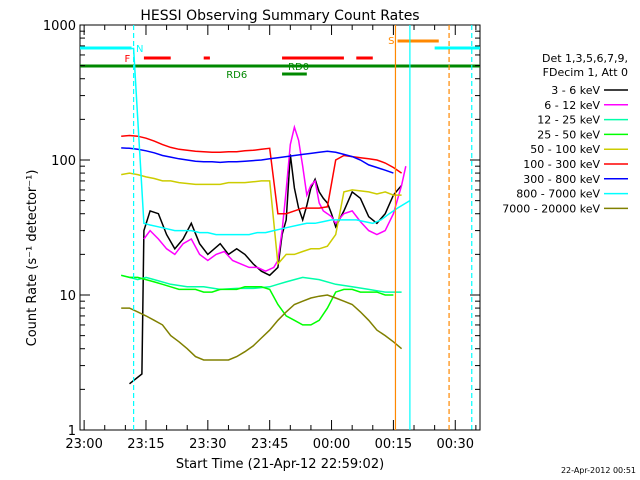  Describe the element at coordinates (145, 444) in the screenshot. I see `x-tick-label: 23:15` at that location.